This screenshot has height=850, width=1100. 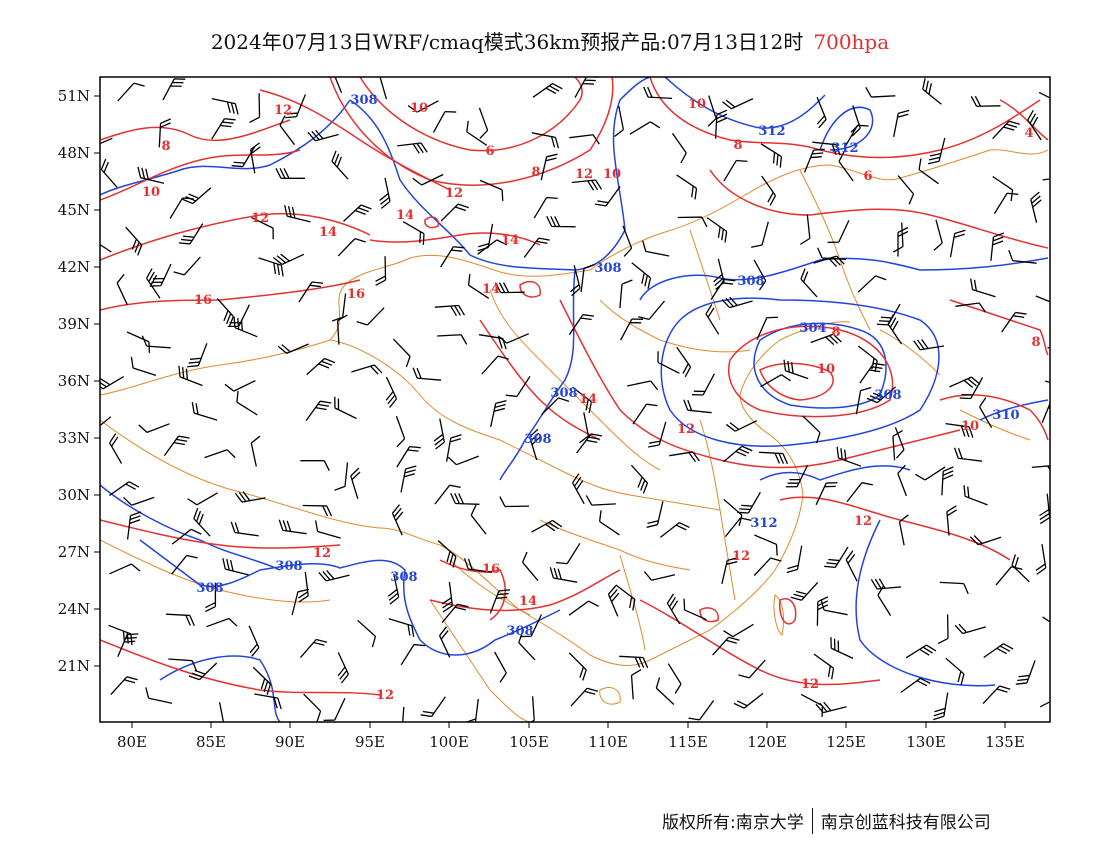 I want to click on height-contour-308-tibet, so click(x=350, y=597).